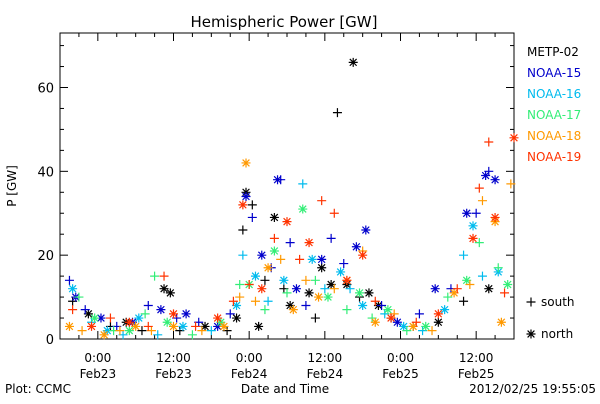 This screenshot has height=404, width=600. I want to click on y-tick-label: 60, so click(45, 88).